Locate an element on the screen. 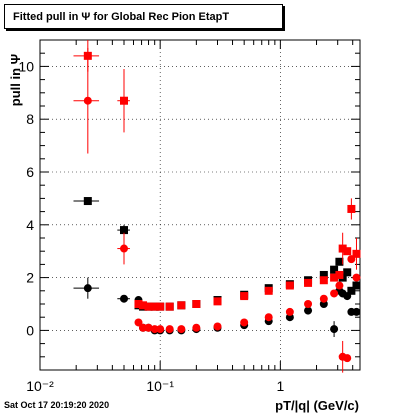  x-axis-label: pT/|q| (GeV/c) is located at coordinates (317, 405).